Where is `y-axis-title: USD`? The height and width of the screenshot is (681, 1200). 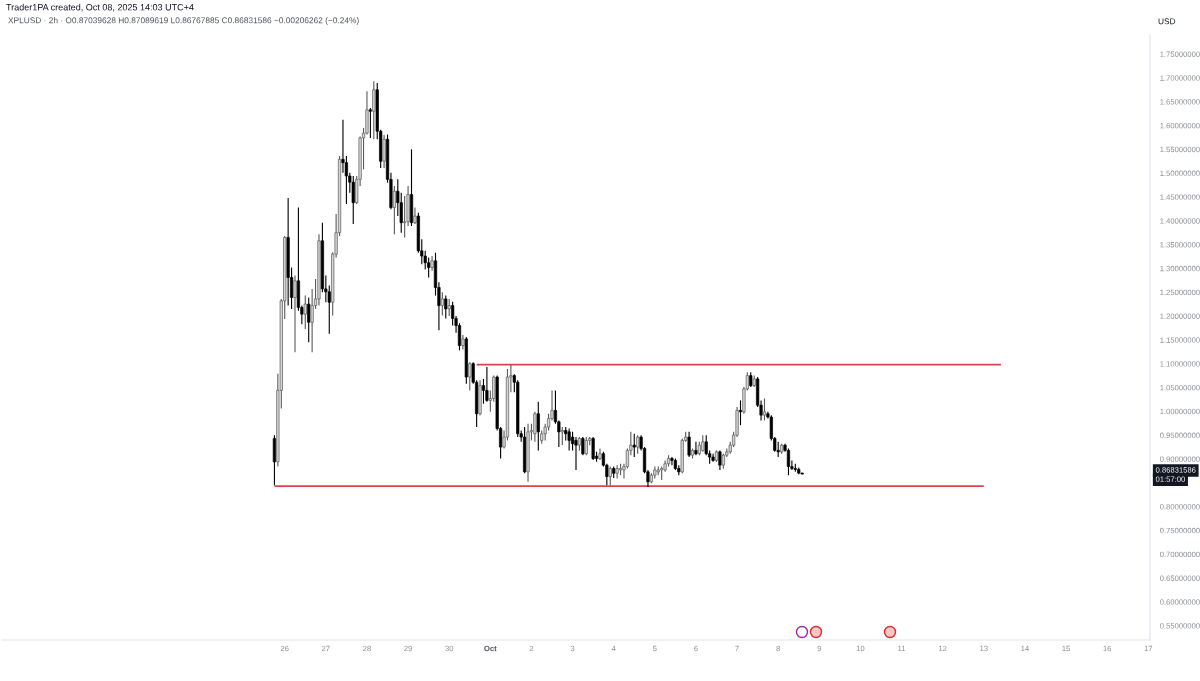 y-axis-title: USD is located at coordinates (1167, 21).